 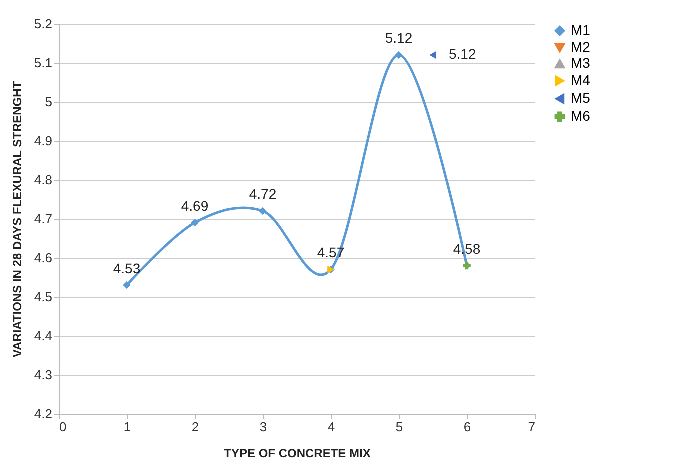 What do you see at coordinates (43, 141) in the screenshot?
I see `y-tick-label: 4.9` at bounding box center [43, 141].